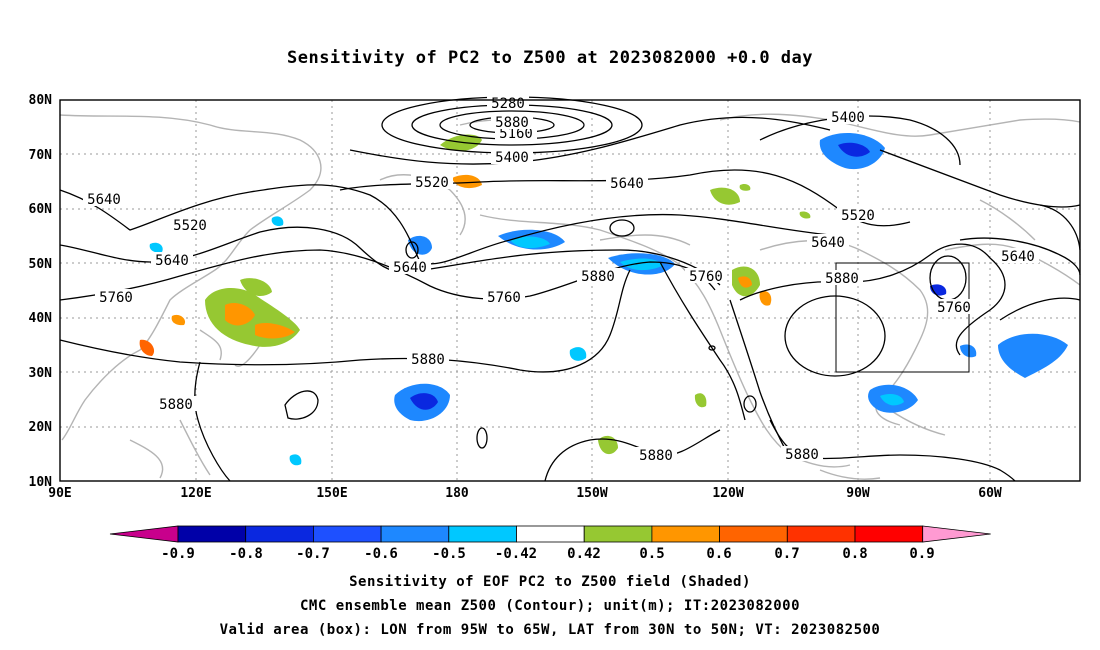 The image size is (1100, 650). What do you see at coordinates (449, 554) in the screenshot?
I see `colorbar-label: -0.5` at bounding box center [449, 554].